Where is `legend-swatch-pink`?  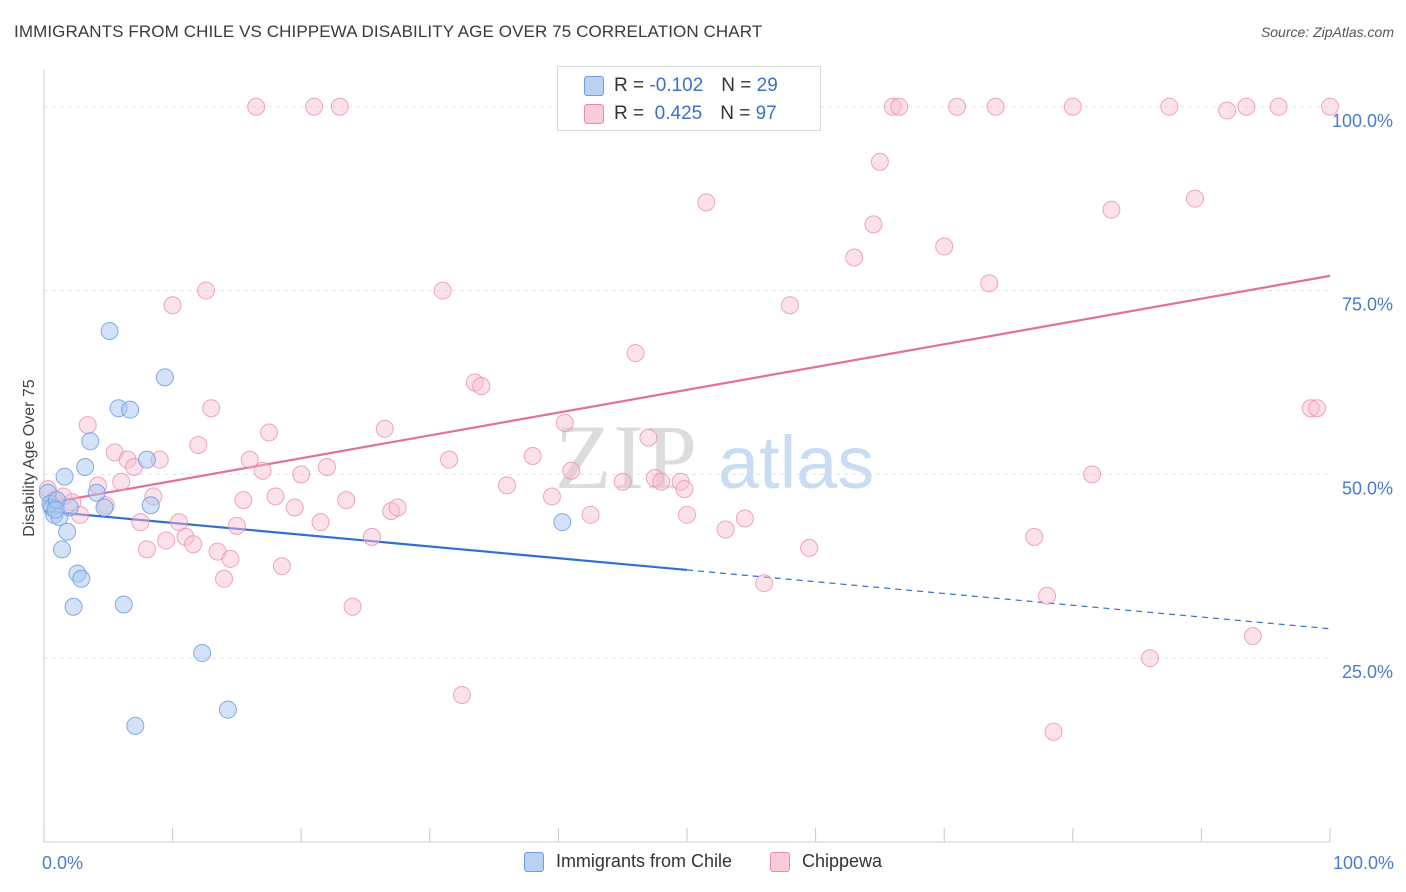
legend-swatch-pink is located at coordinates (779, 861).